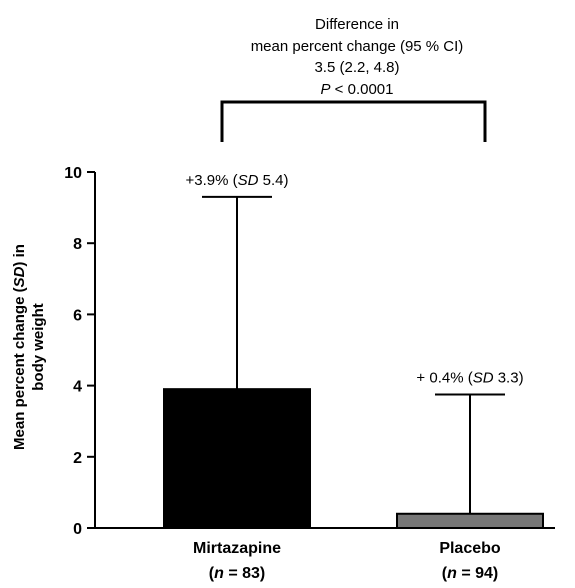 The image size is (575, 588). I want to click on y-tick-label: 8, so click(77, 244).